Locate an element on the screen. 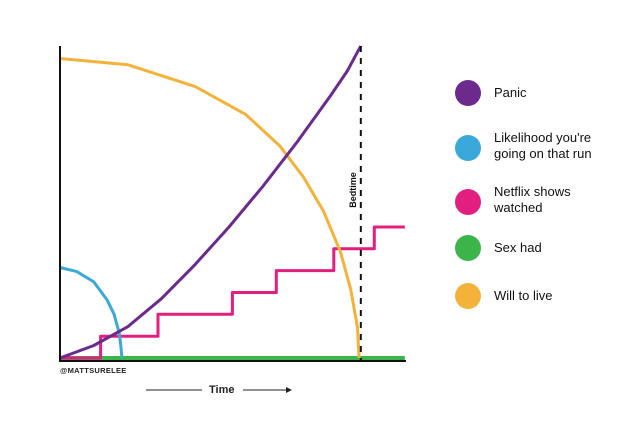  legend-swatch-run is located at coordinates (468, 148).